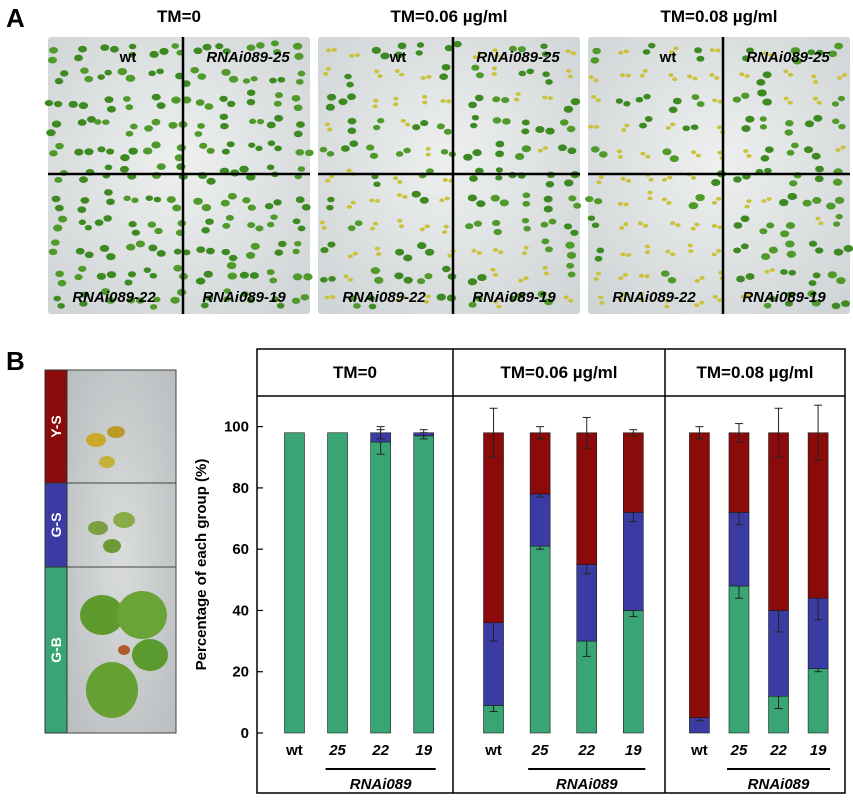 The image size is (853, 800). What do you see at coordinates (294, 750) in the screenshot?
I see `x-category-label: wt` at bounding box center [294, 750].